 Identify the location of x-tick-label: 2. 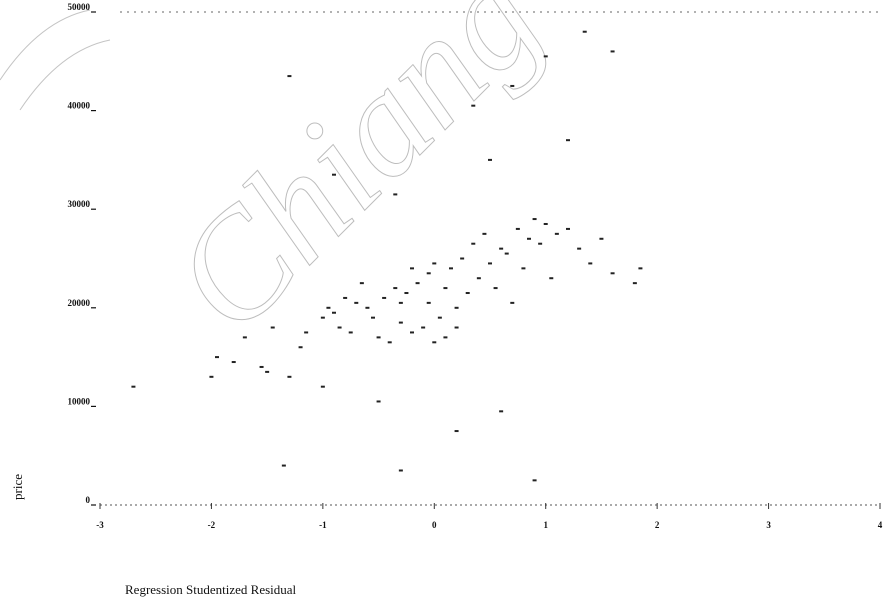
(657, 525).